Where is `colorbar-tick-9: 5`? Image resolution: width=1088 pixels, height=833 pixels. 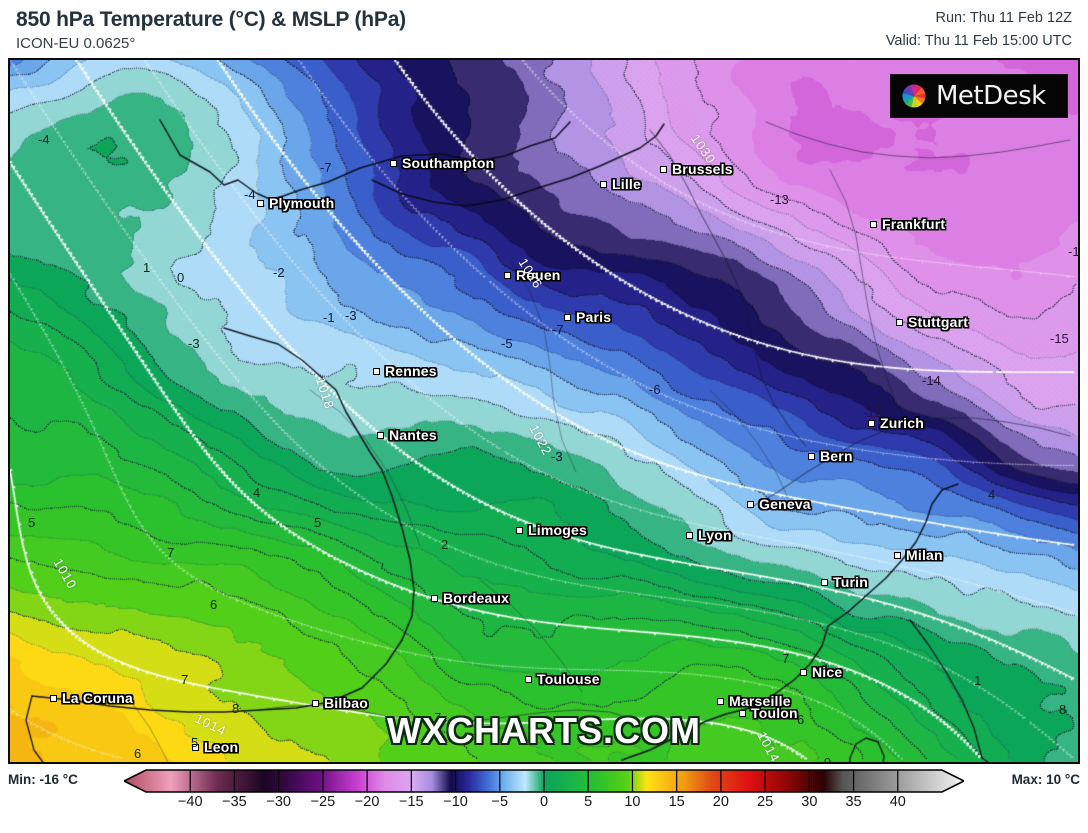
colorbar-tick-9: 5 is located at coordinates (588, 802).